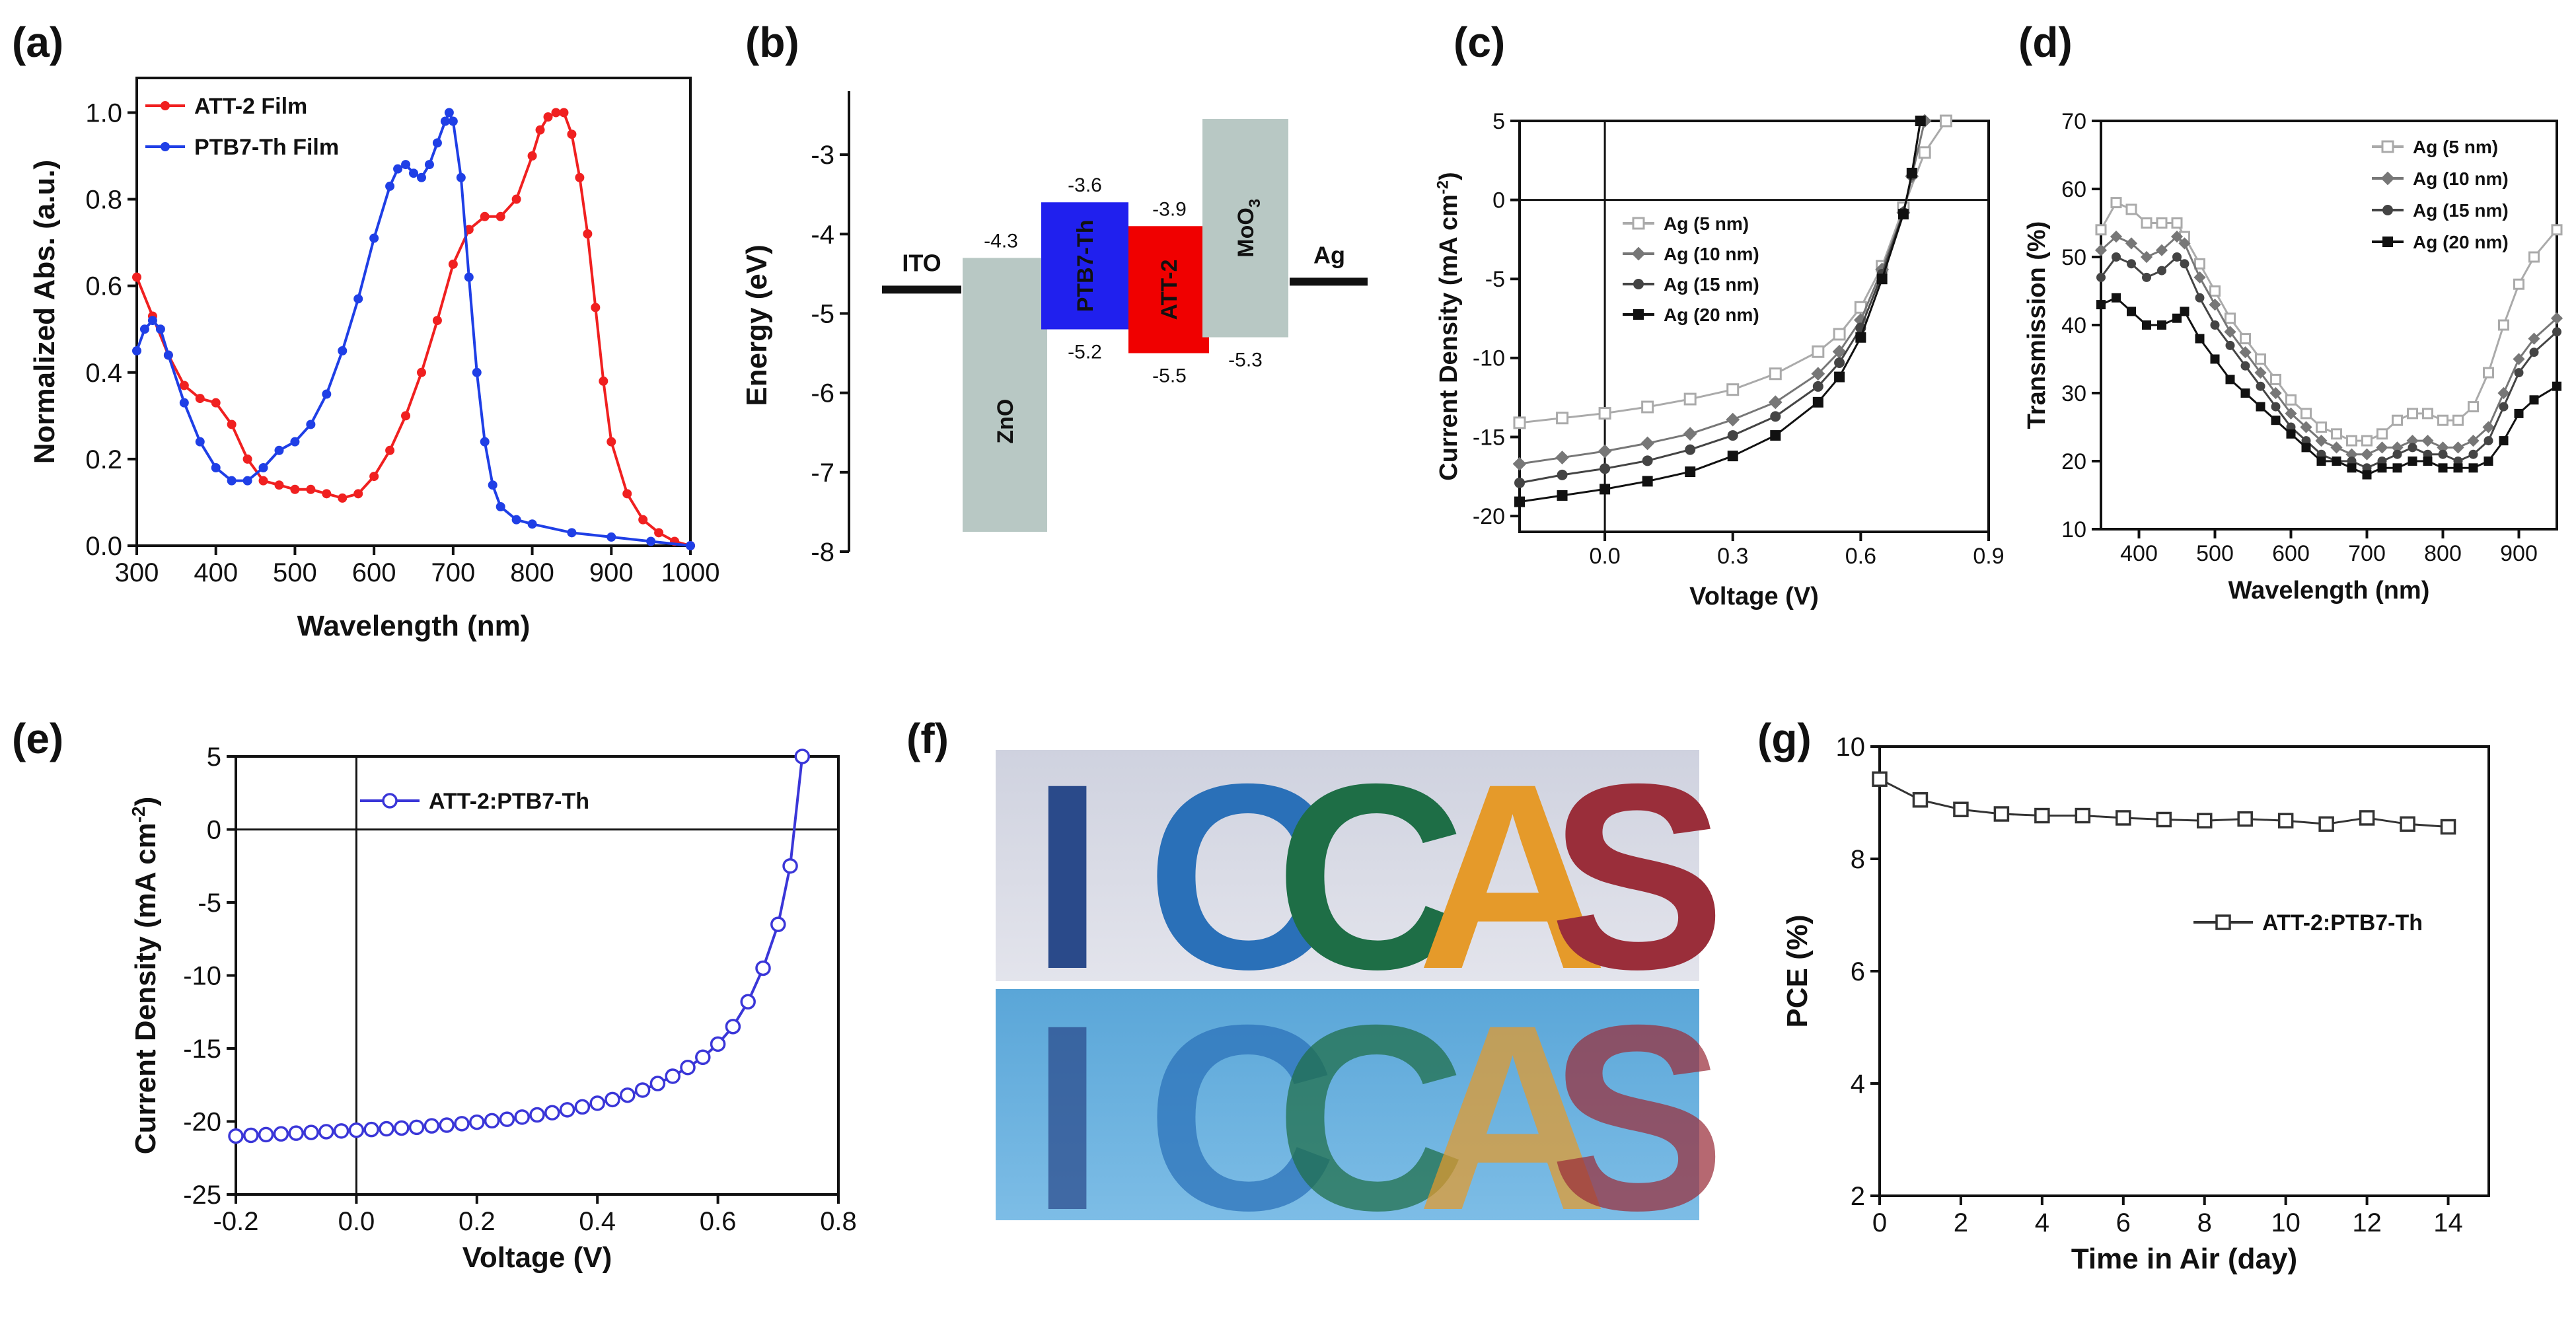  Describe the element at coordinates (356, 1221) in the screenshot. I see `x-tick-label: 0.0` at that location.